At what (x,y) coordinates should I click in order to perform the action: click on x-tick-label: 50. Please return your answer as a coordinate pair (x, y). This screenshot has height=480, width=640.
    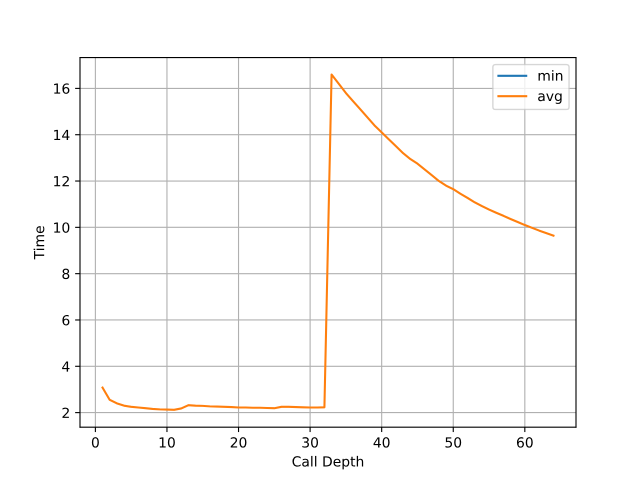
    Looking at the image, I should click on (453, 442).